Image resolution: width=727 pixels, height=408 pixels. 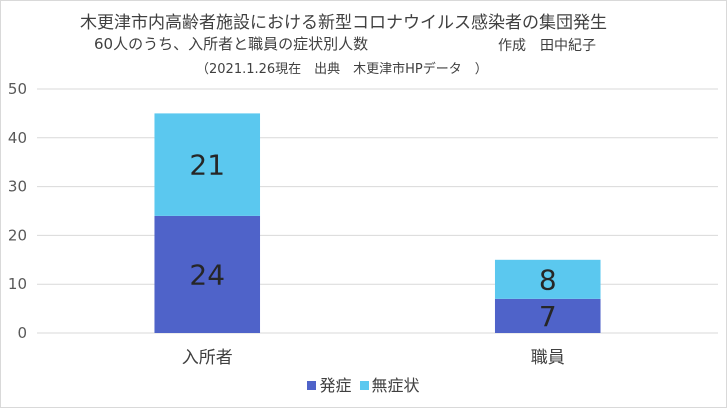 I want to click on data-label: 24, so click(x=207, y=274).